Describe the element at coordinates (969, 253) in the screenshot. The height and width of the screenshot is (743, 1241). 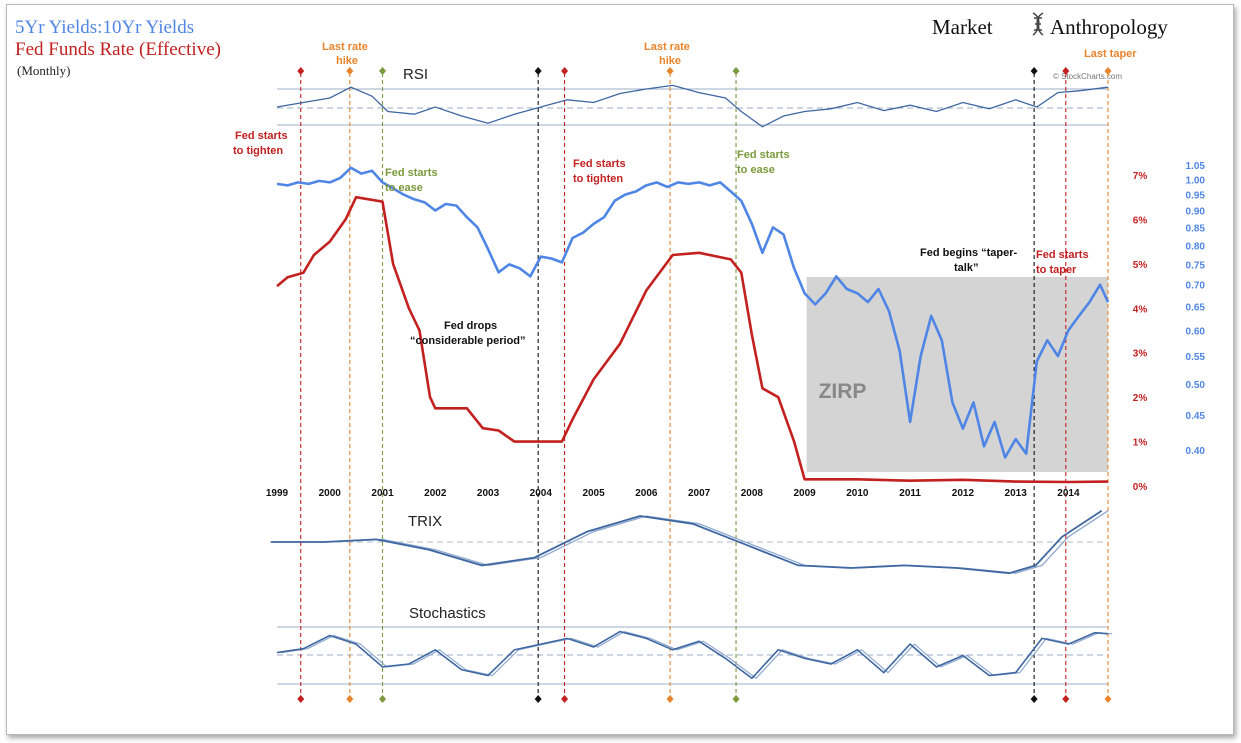
I see `ann-taper-talk-a: Fed begins “taper-` at that location.